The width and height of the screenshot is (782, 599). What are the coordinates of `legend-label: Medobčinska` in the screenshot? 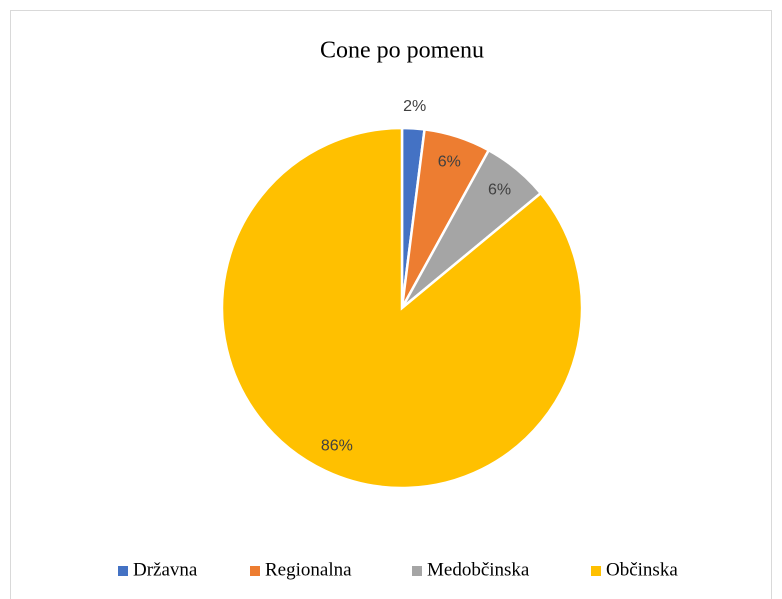 It's located at (478, 569).